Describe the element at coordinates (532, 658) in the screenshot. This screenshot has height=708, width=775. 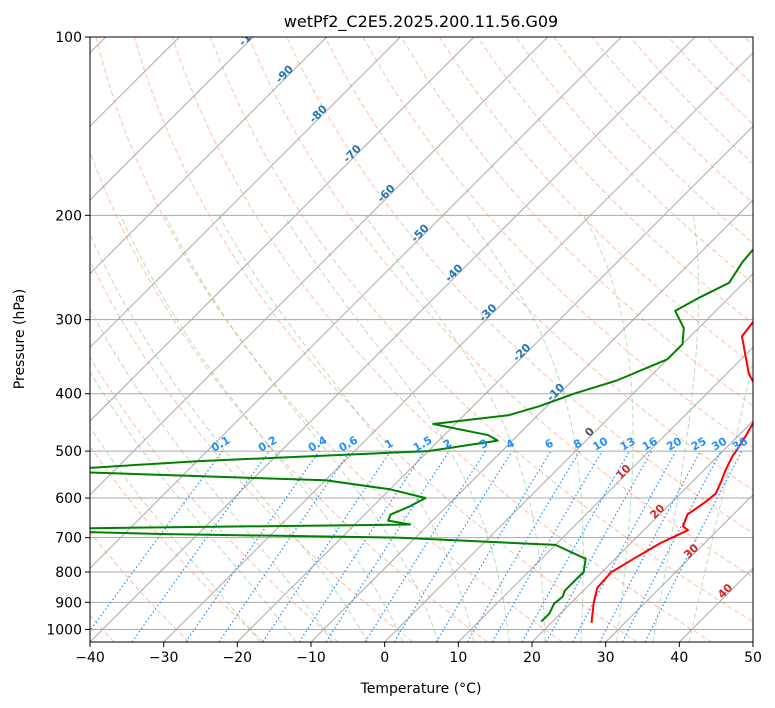
I see `x-tick-label: 20` at that location.